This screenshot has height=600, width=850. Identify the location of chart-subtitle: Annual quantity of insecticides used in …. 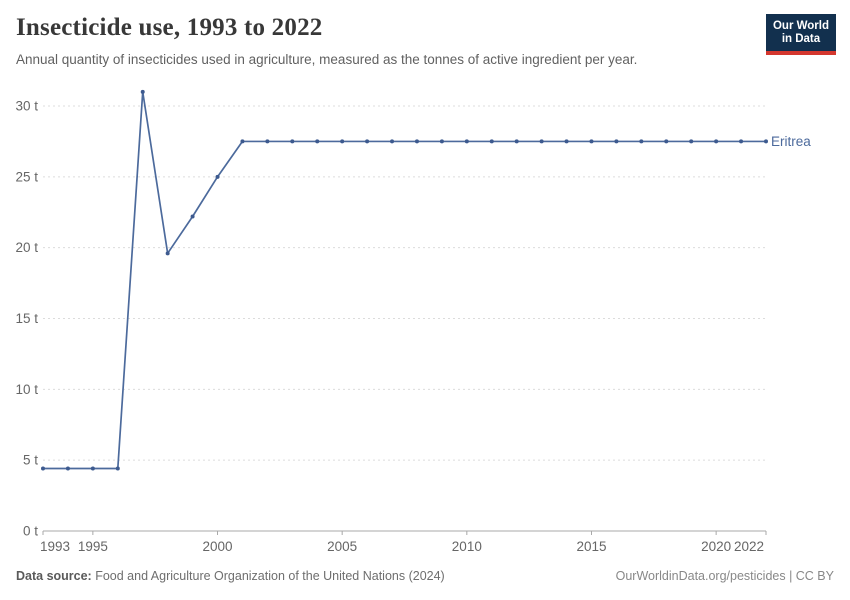
(327, 59).